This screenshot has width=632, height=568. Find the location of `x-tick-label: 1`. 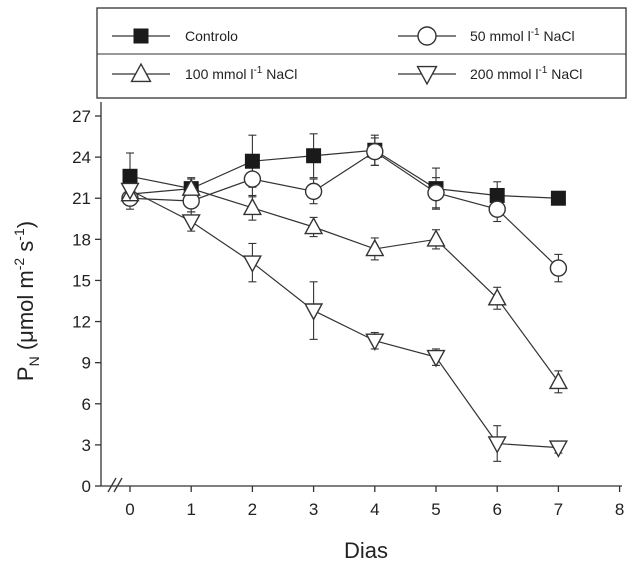

x-tick-label: 1 is located at coordinates (190, 509).